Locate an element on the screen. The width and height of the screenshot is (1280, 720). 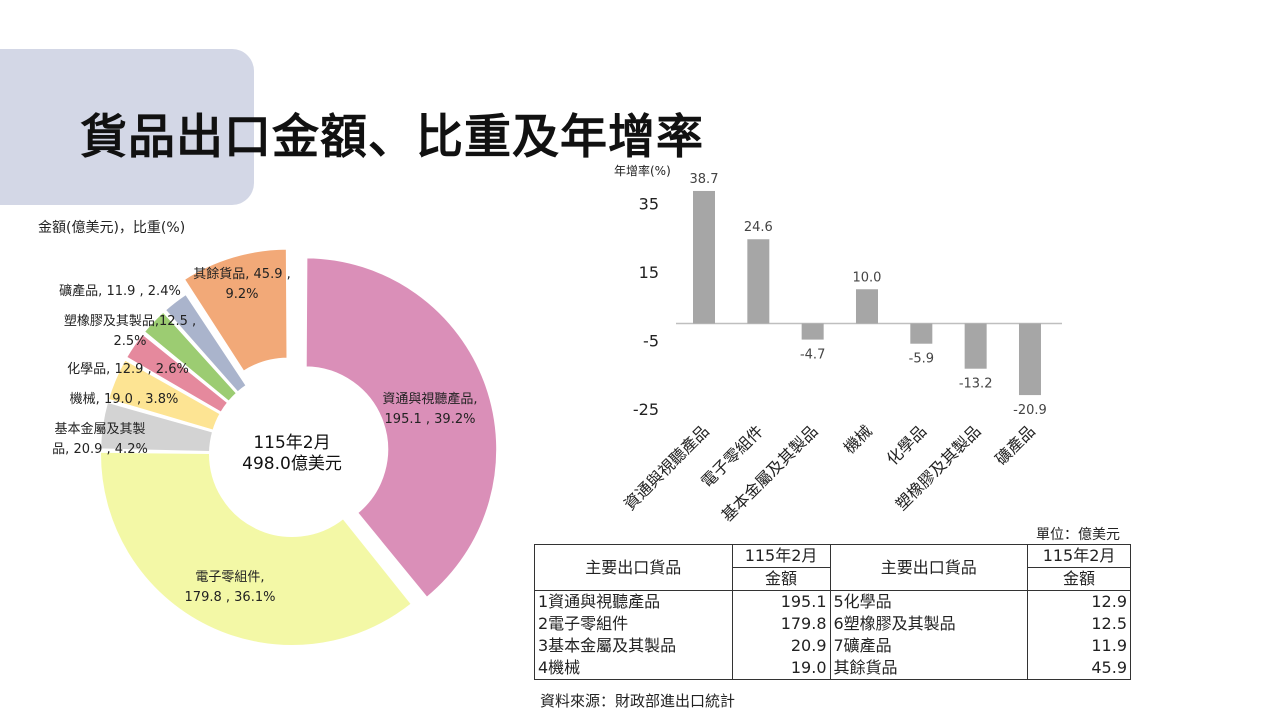
donut-slice-label: 礦產品, 11.9 , 2.4% is located at coordinates (120, 292).